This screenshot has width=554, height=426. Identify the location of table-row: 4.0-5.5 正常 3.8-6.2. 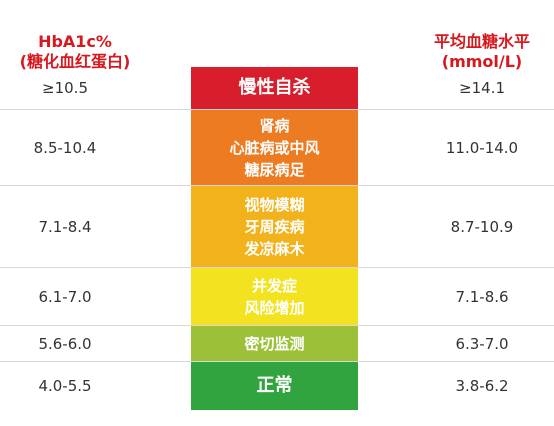
(277, 386).